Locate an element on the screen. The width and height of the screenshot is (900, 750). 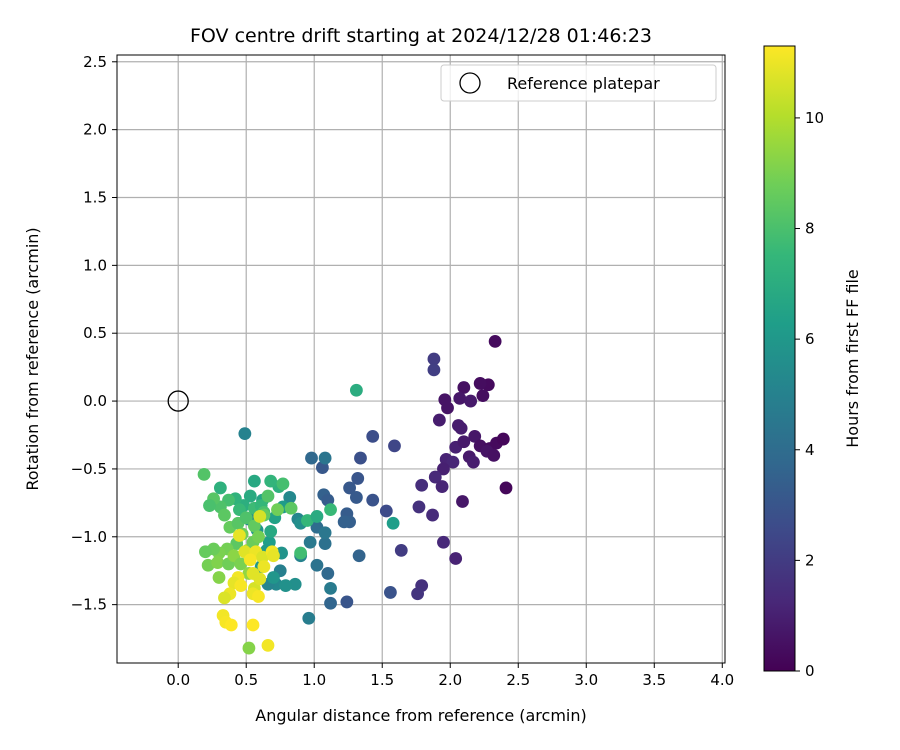
x-tick-label: 0.0 is located at coordinates (178, 680).